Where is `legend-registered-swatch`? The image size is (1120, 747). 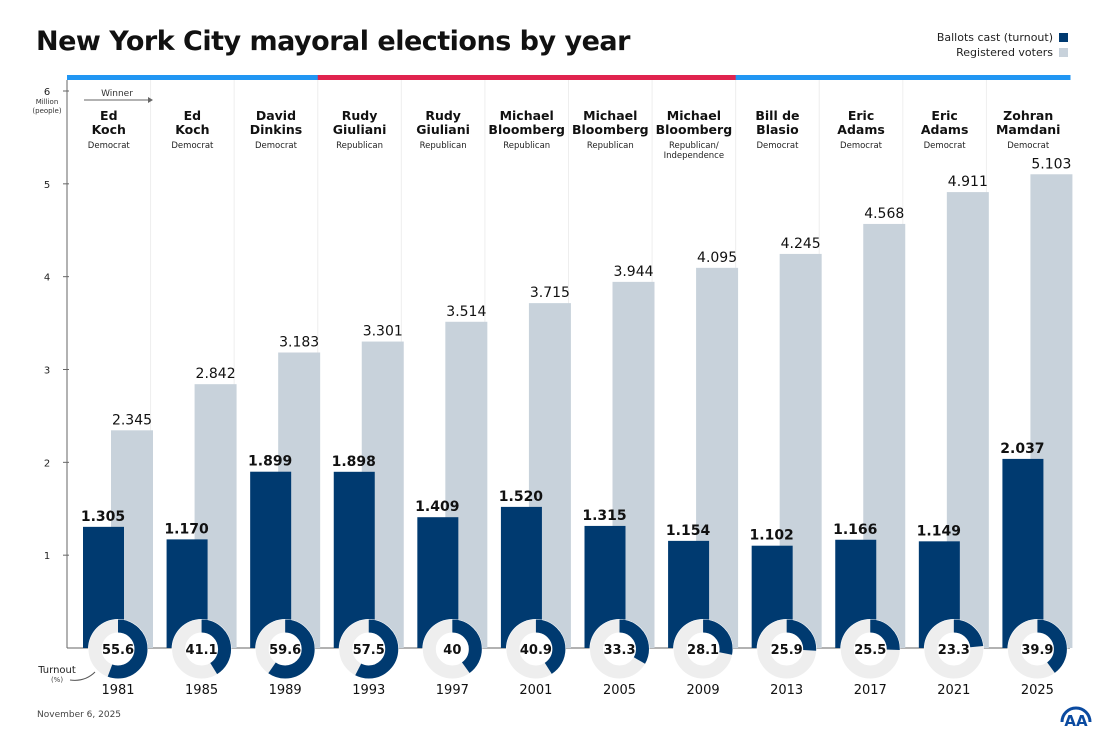 legend-registered-swatch is located at coordinates (1063, 52).